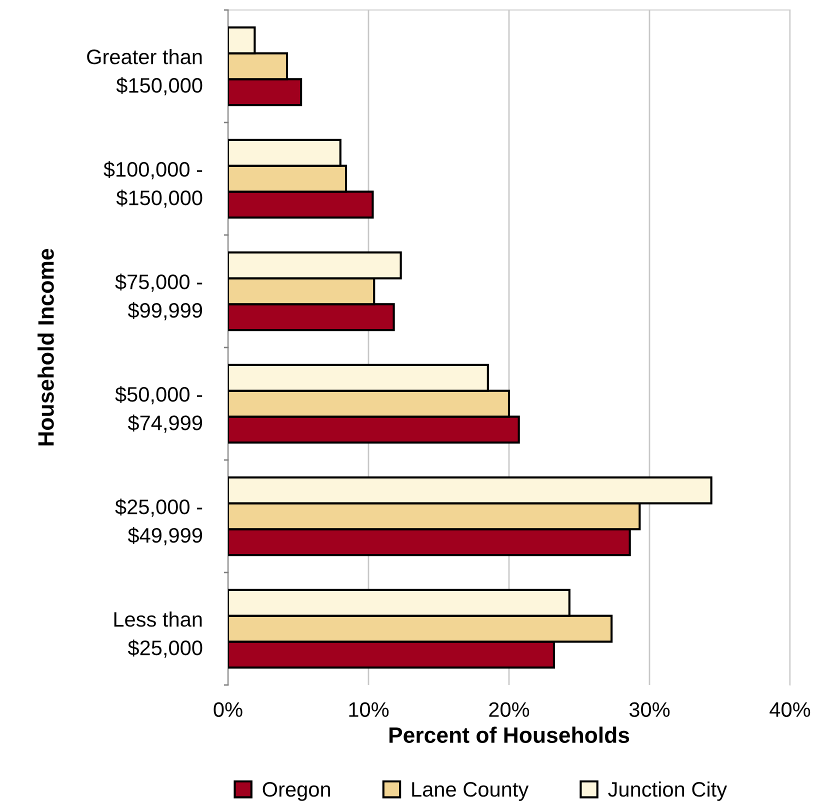 This screenshot has width=817, height=803. I want to click on legend-label: Junction City, so click(668, 791).